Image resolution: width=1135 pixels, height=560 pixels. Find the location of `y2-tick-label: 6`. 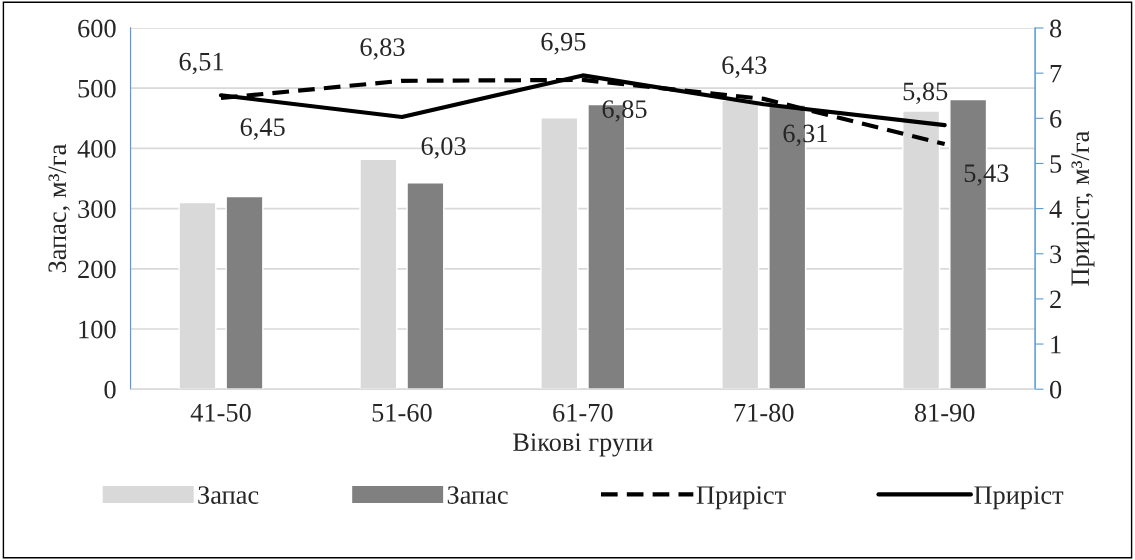

y2-tick-label: 6 is located at coordinates (1056, 118).